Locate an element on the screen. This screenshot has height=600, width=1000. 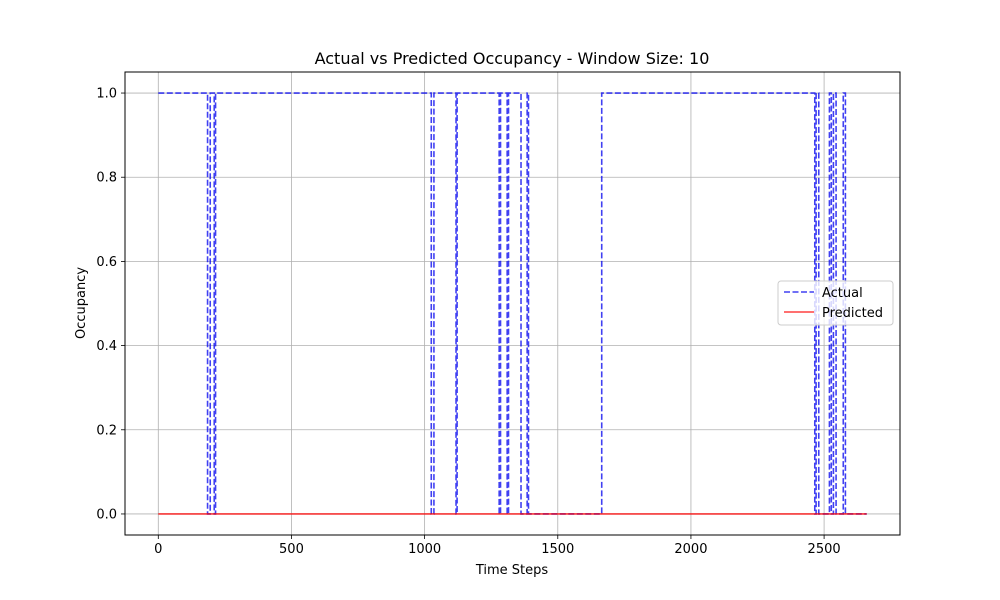
x-tick-label: 500 is located at coordinates (291, 549).